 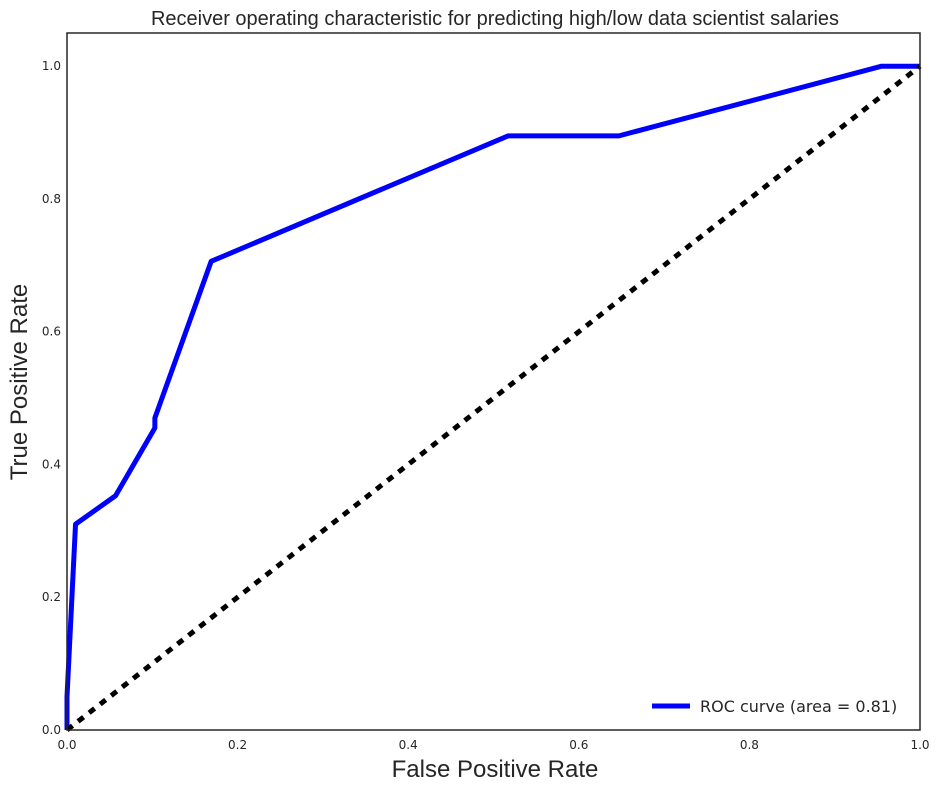 I want to click on y-tick-label: 0.2, so click(x=51, y=597).